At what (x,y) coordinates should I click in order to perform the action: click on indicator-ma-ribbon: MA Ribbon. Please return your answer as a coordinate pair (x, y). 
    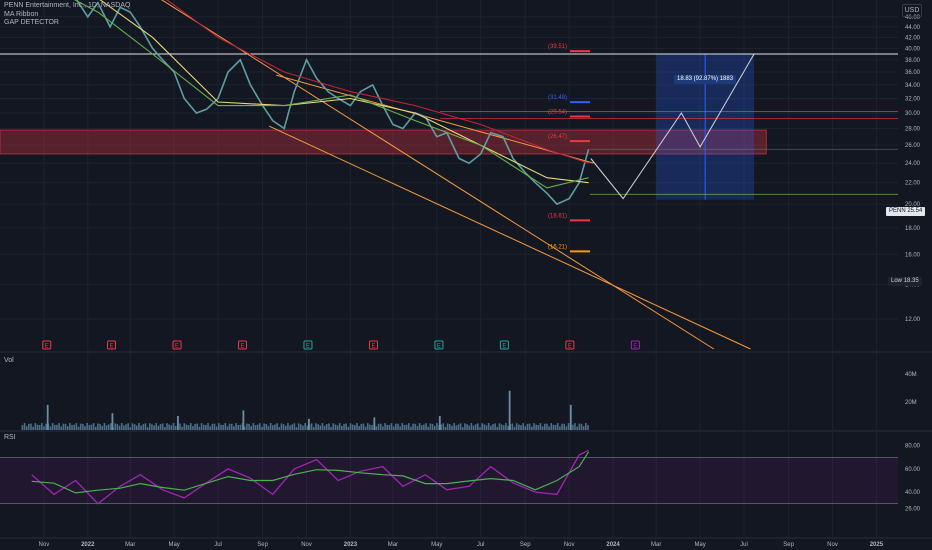
    Looking at the image, I should click on (21, 14).